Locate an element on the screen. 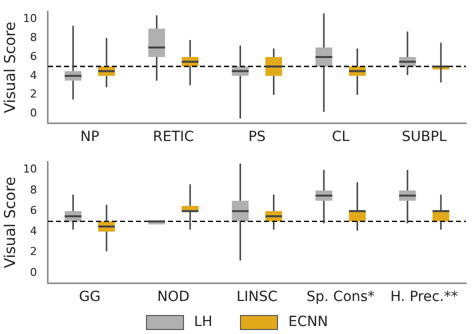  x-tick-label: PS is located at coordinates (257, 137).